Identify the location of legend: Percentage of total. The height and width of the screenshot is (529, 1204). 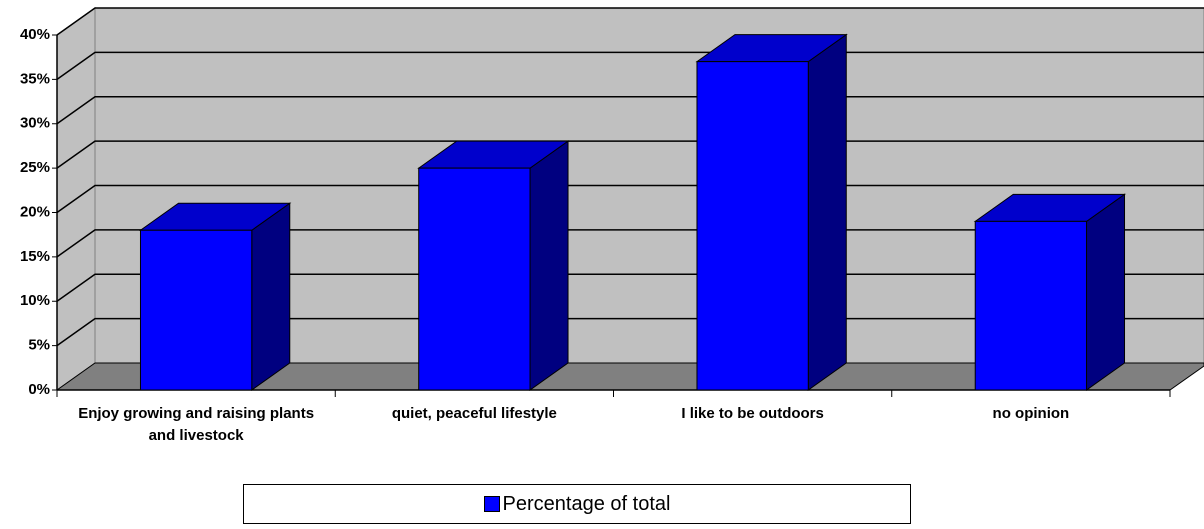
(577, 504).